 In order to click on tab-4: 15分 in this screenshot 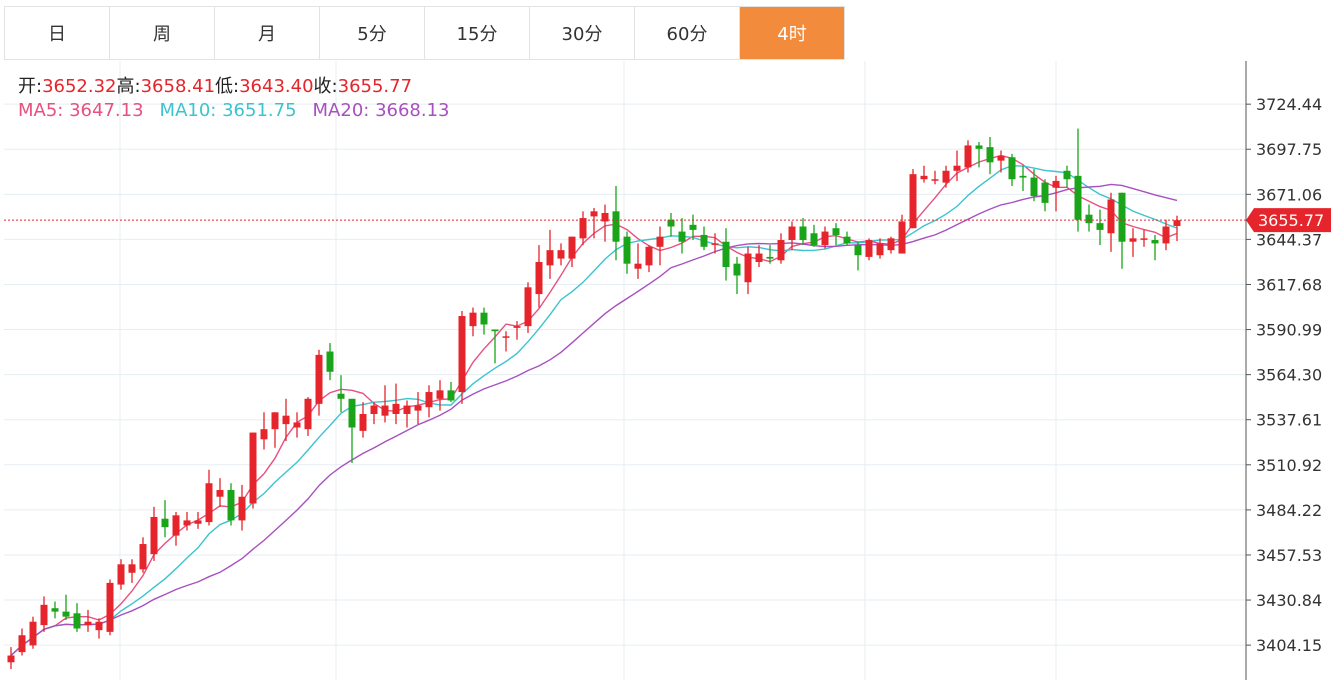, I will do `click(477, 33)`.